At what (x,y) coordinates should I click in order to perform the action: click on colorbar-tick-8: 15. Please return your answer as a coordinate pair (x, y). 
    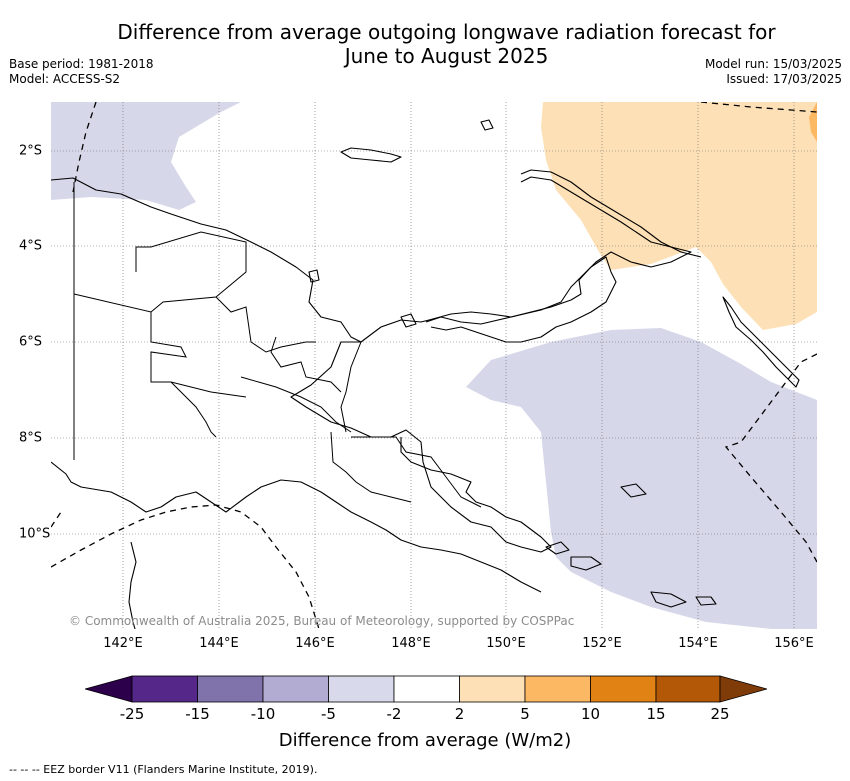
    Looking at the image, I should click on (656, 714).